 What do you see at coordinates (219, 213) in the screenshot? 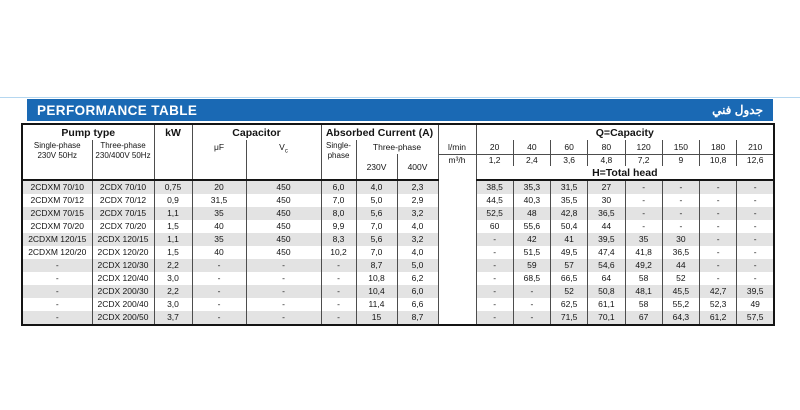
I see `cell-uf: 35` at bounding box center [219, 213].